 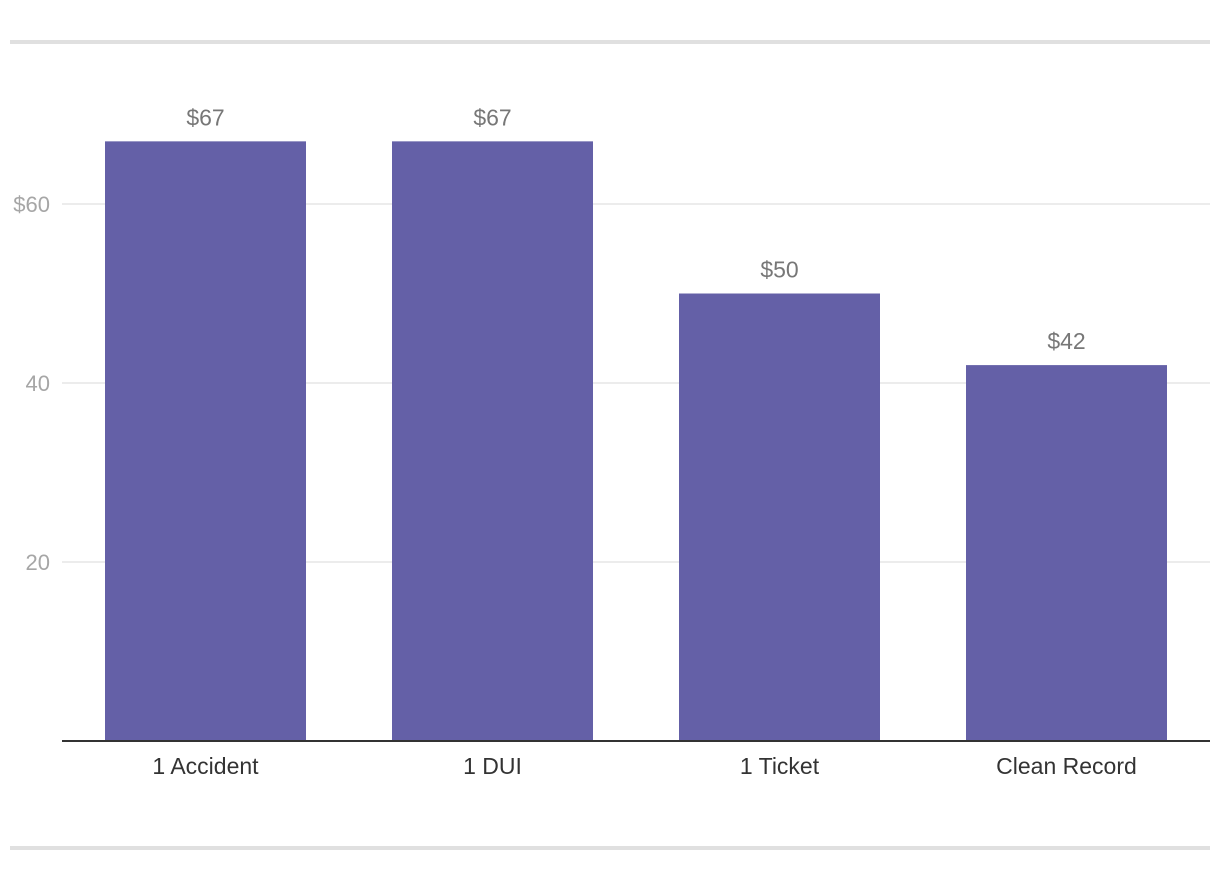 What do you see at coordinates (38, 383) in the screenshot?
I see `y-tick-label: 40` at bounding box center [38, 383].